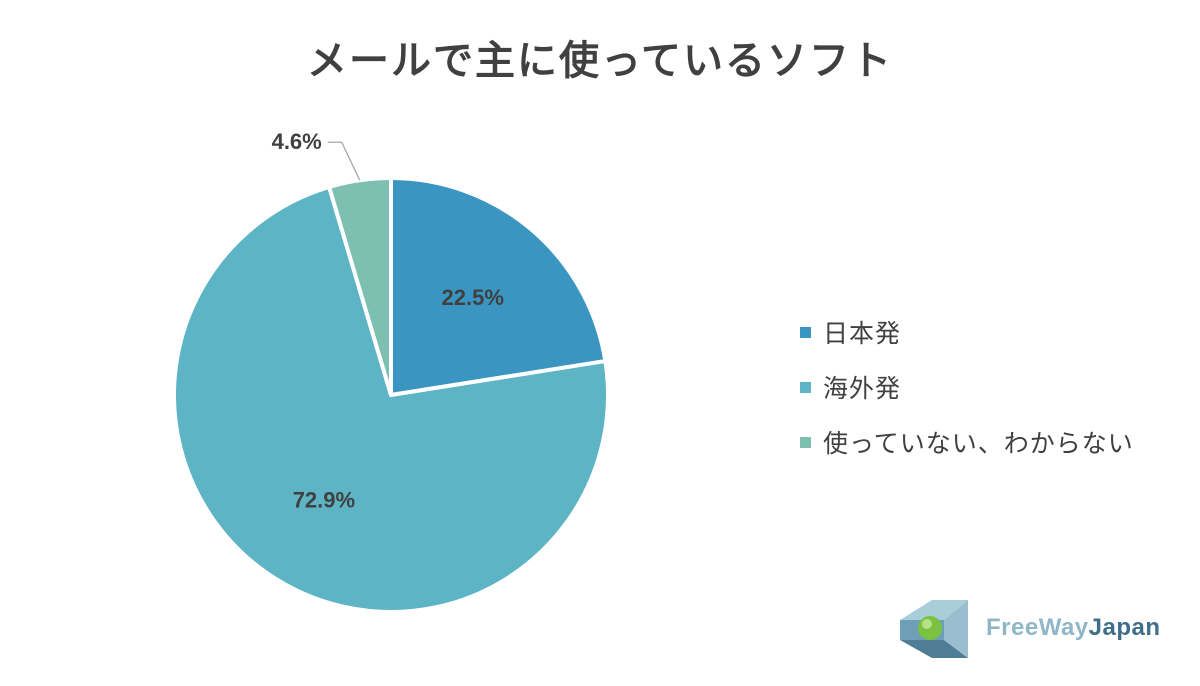  What do you see at coordinates (862, 333) in the screenshot?
I see `legend-label-japan: 日本発` at bounding box center [862, 333].